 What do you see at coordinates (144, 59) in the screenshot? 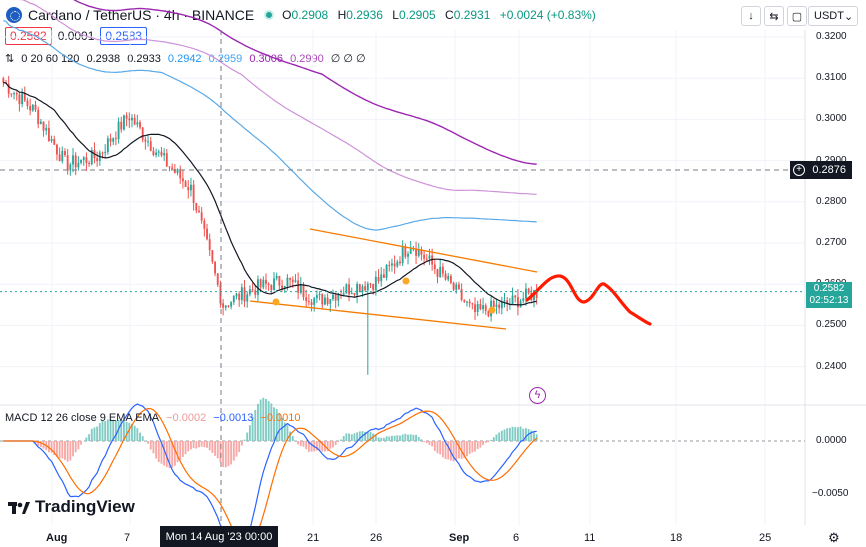
I see `ma-value-2: 0.2933` at bounding box center [144, 59].